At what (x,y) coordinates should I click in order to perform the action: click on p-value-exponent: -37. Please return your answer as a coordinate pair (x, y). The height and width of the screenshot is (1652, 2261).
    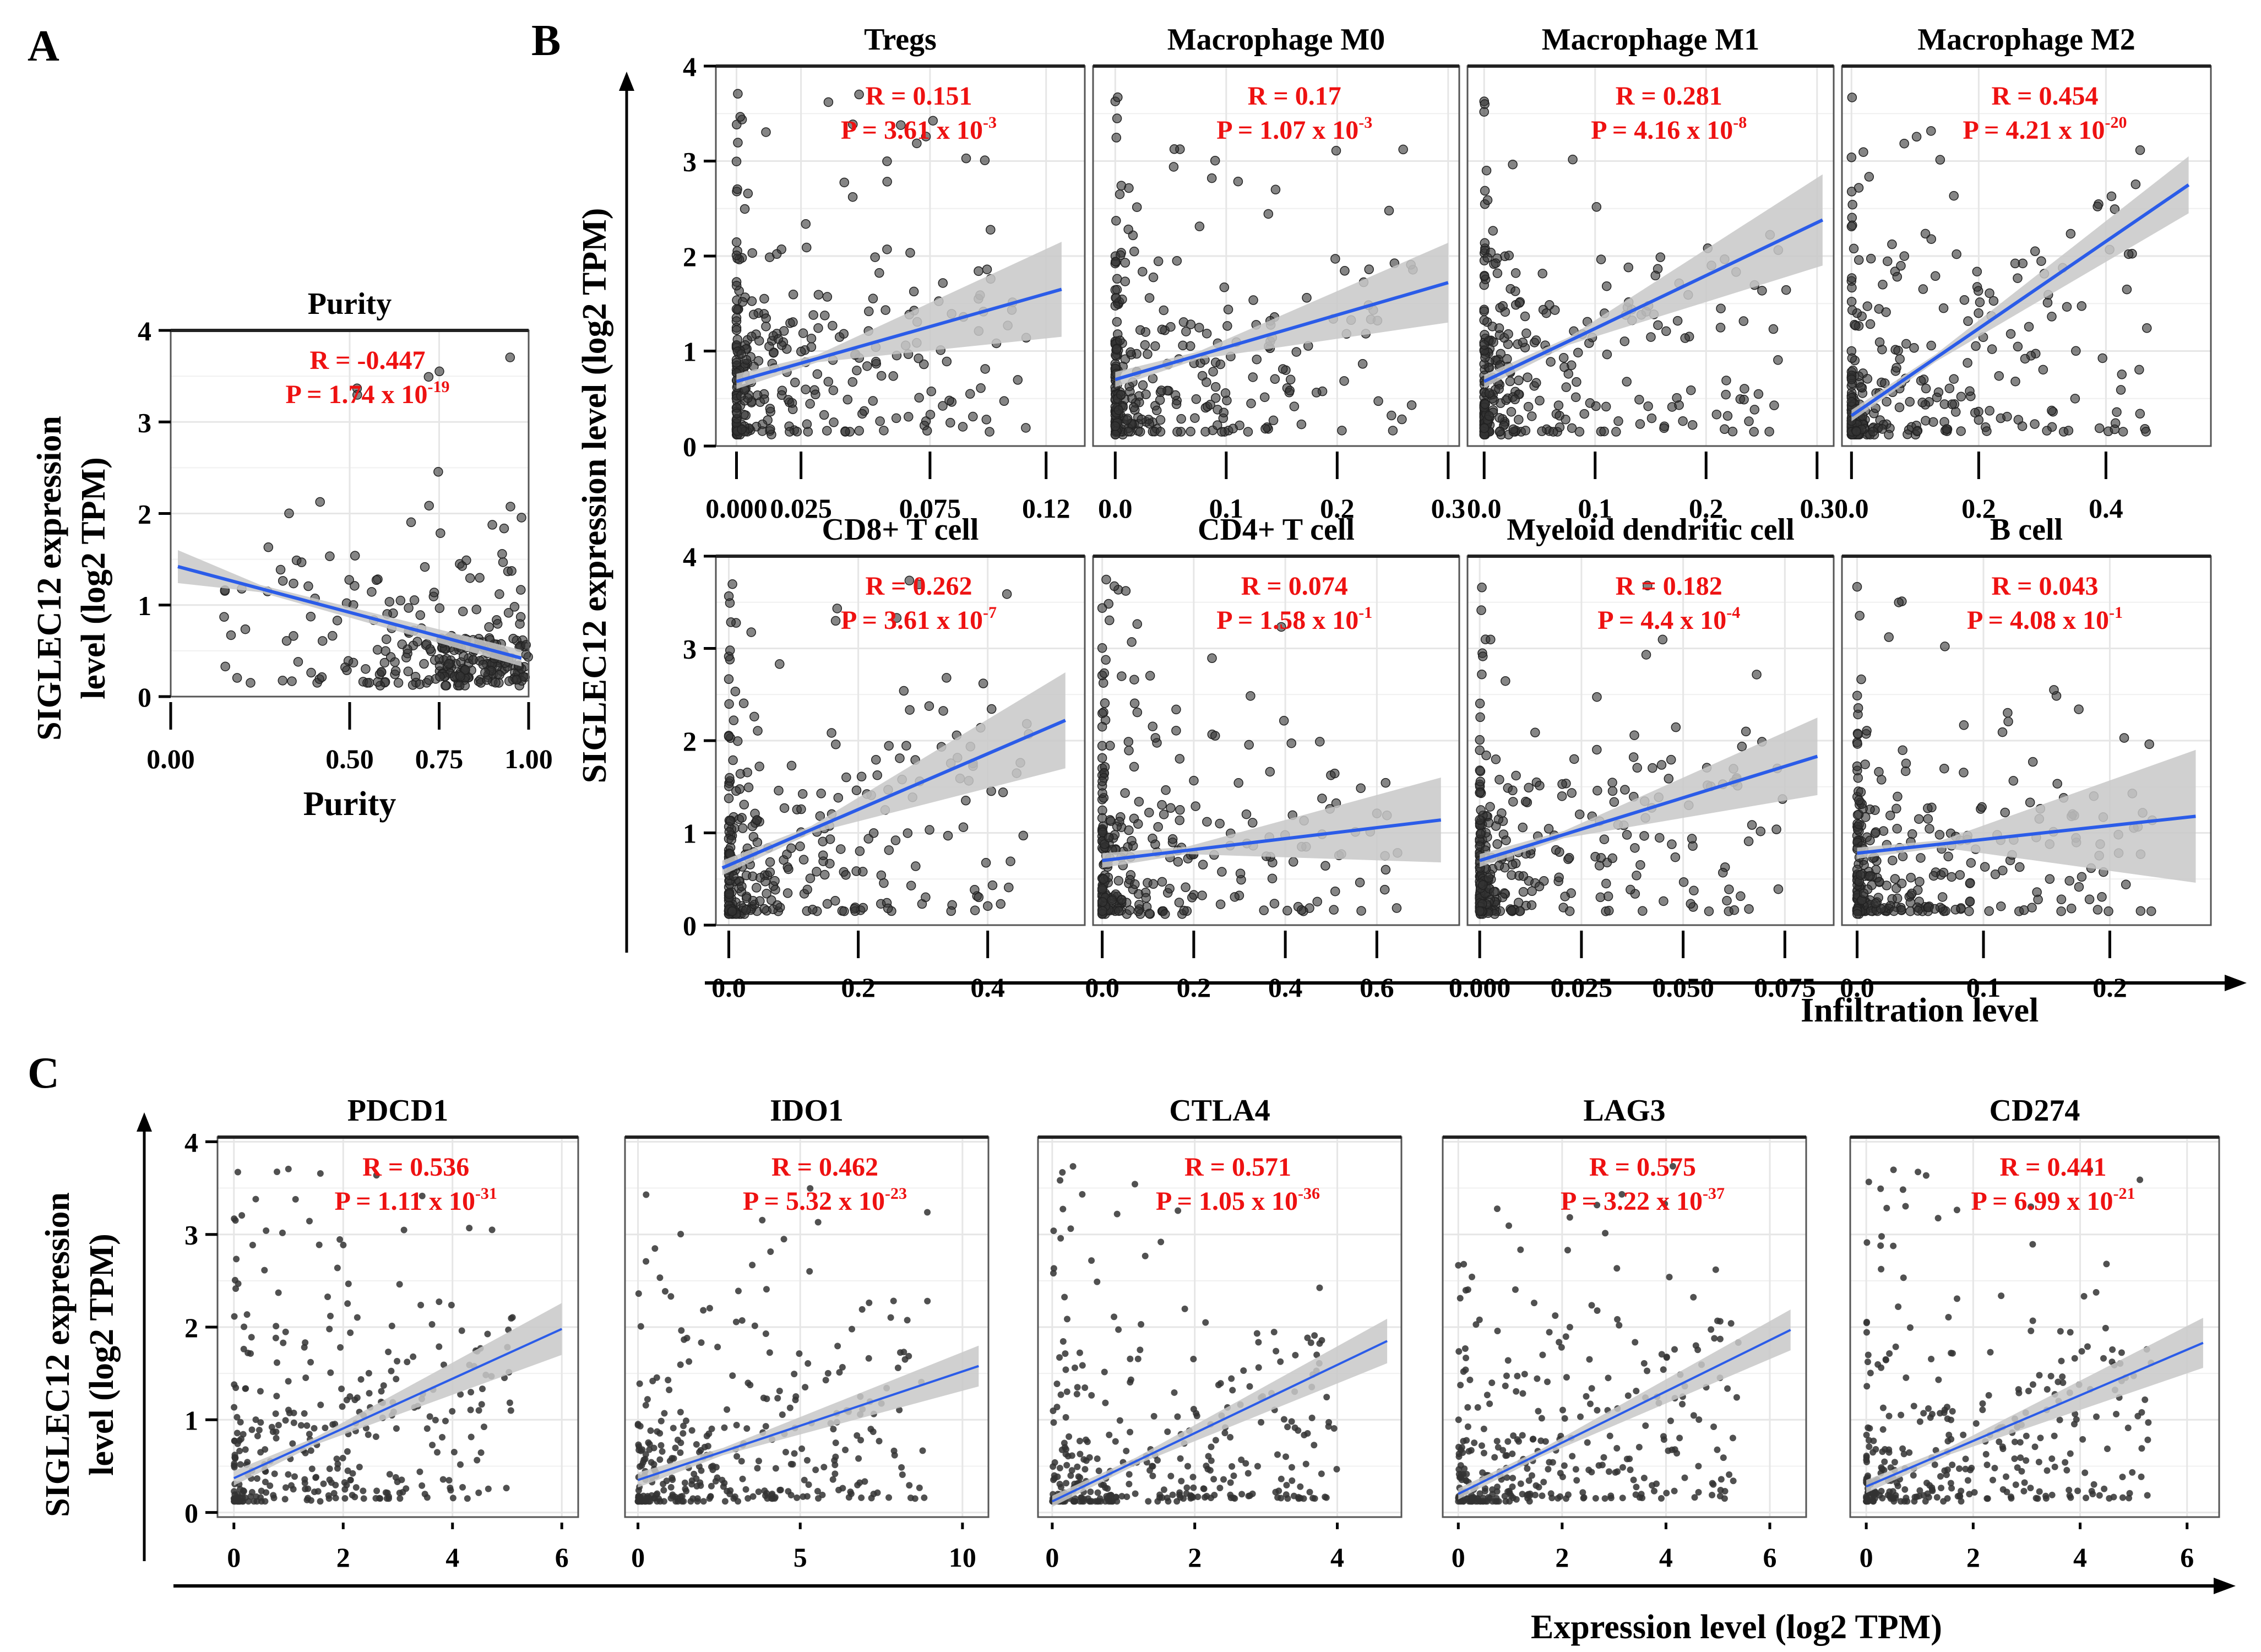
    Looking at the image, I should click on (1714, 1193).